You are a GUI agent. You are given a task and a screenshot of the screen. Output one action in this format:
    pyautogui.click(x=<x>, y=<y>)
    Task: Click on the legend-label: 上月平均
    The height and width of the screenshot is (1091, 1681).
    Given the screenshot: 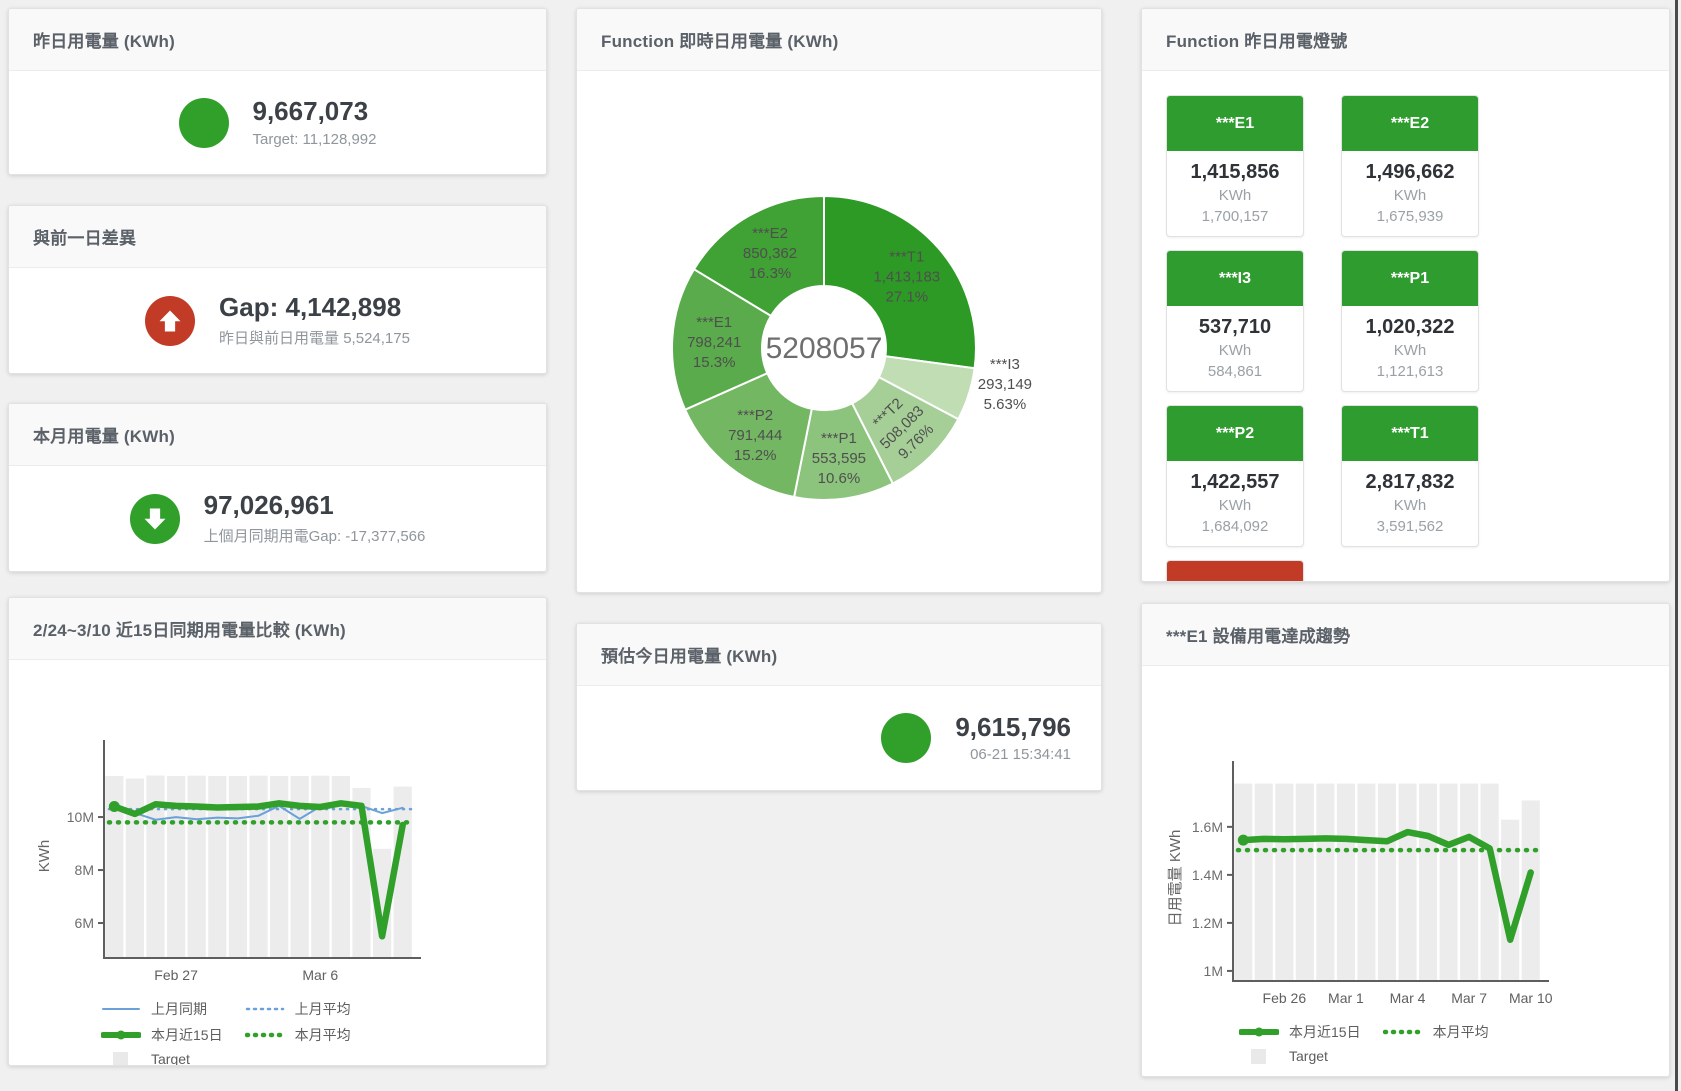 What is the action you would take?
    pyautogui.click(x=322, y=1009)
    